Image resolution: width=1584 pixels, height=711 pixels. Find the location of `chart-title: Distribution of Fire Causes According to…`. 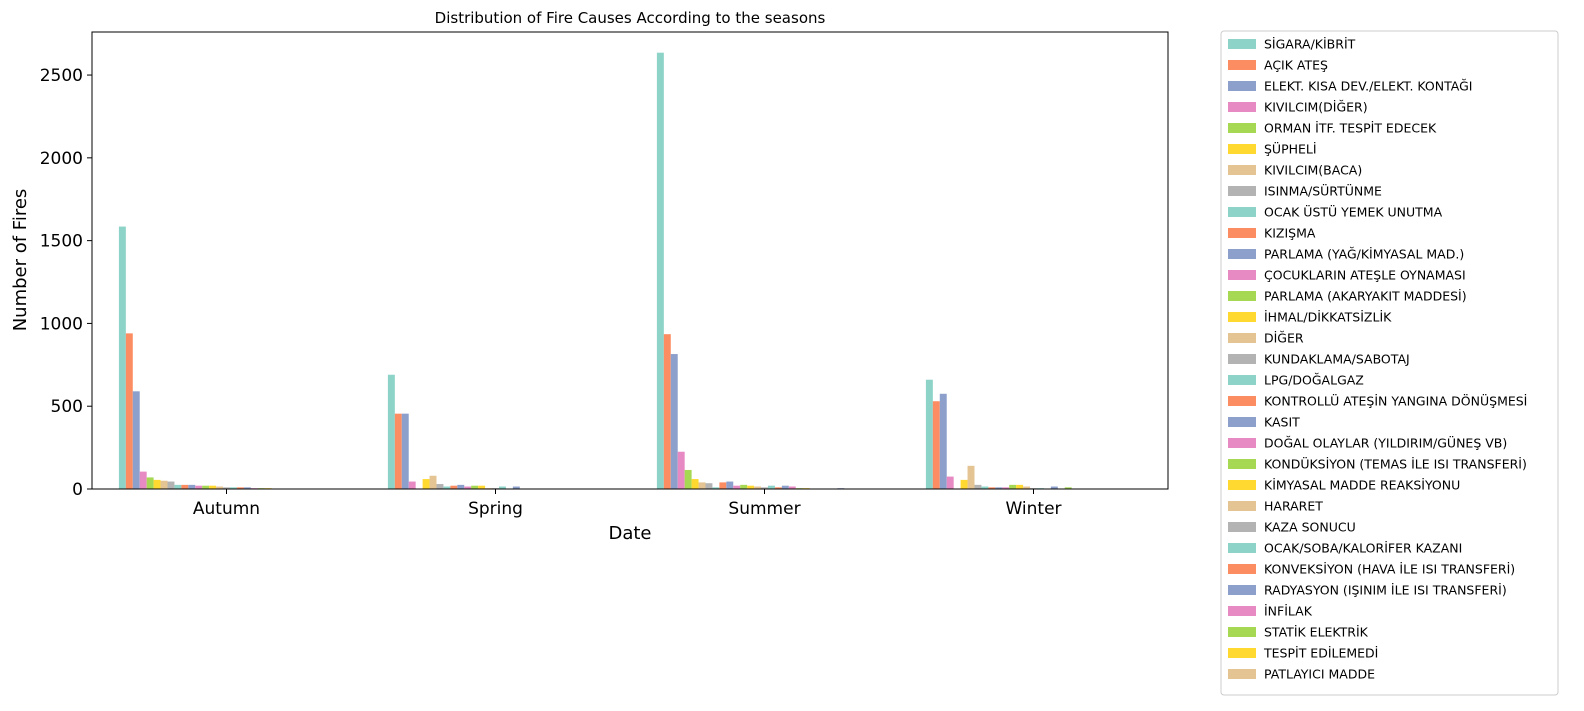

chart-title: Distribution of Fire Causes According to… is located at coordinates (630, 18).